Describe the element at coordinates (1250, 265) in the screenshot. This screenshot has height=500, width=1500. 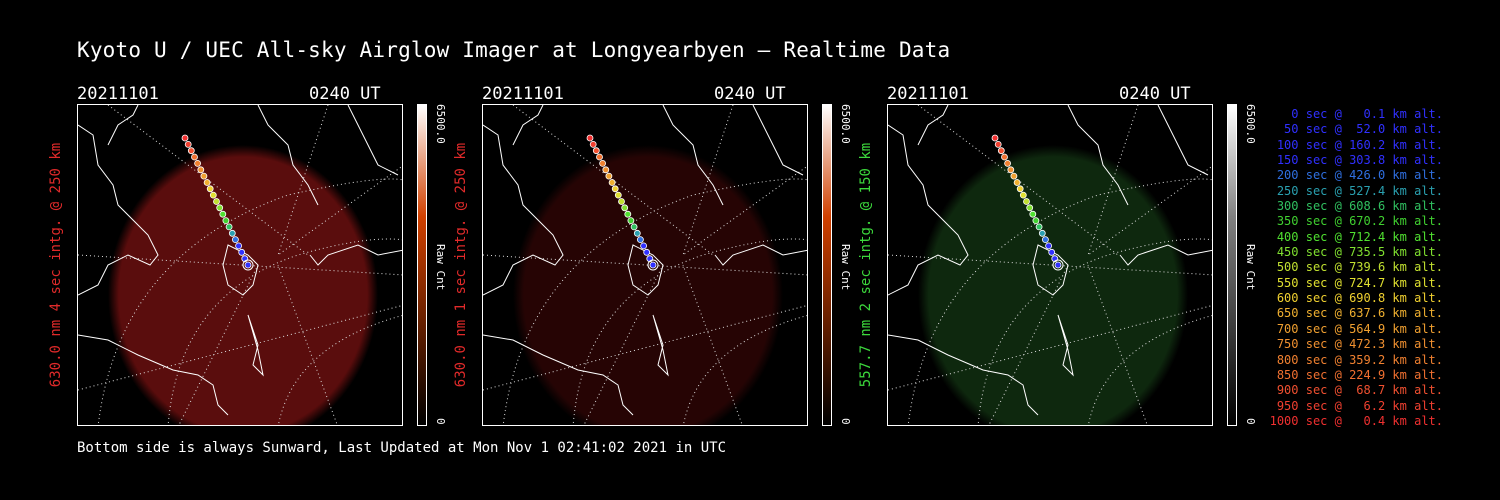
I see `colorbar-labels: 6500.0 Raw Cnt 0` at that location.